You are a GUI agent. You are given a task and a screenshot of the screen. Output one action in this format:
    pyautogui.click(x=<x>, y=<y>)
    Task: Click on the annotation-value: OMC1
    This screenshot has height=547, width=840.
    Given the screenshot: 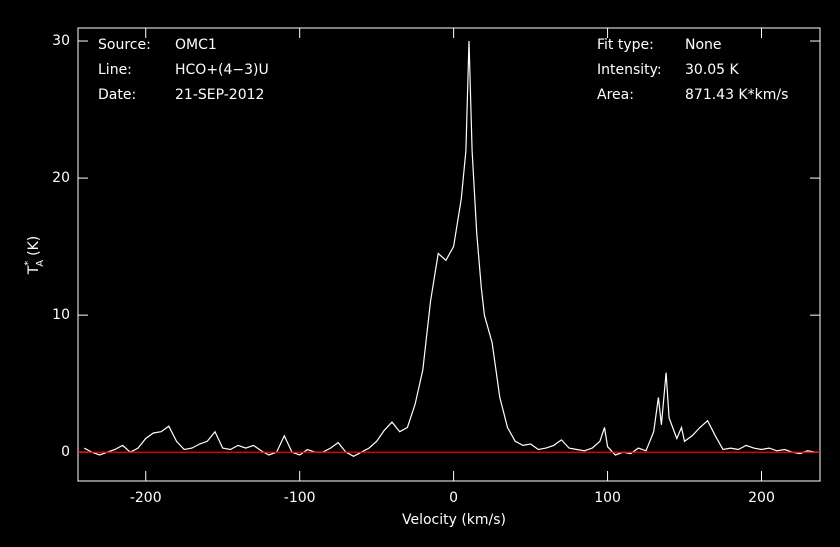 What is the action you would take?
    pyautogui.click(x=196, y=45)
    